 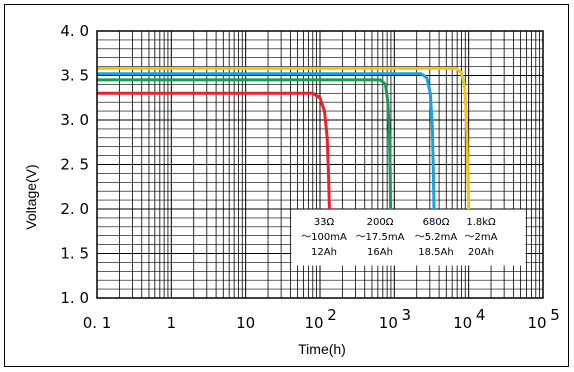 What do you see at coordinates (324, 222) in the screenshot?
I see `legend-entry-1-line-1: 33Ω` at bounding box center [324, 222].